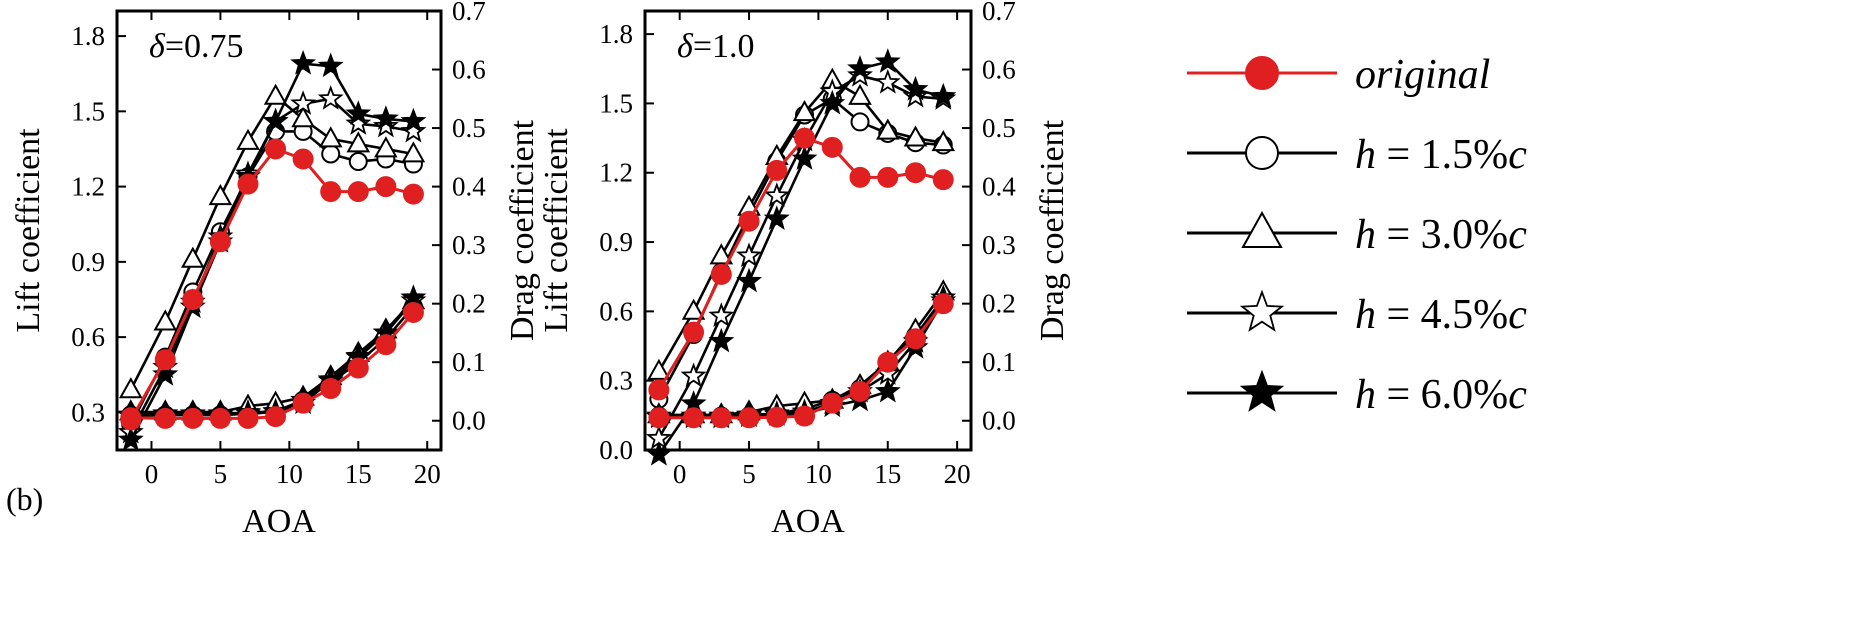  What do you see at coordinates (1262, 390) in the screenshot?
I see `legend-marker-star-filled-icon` at bounding box center [1262, 390].